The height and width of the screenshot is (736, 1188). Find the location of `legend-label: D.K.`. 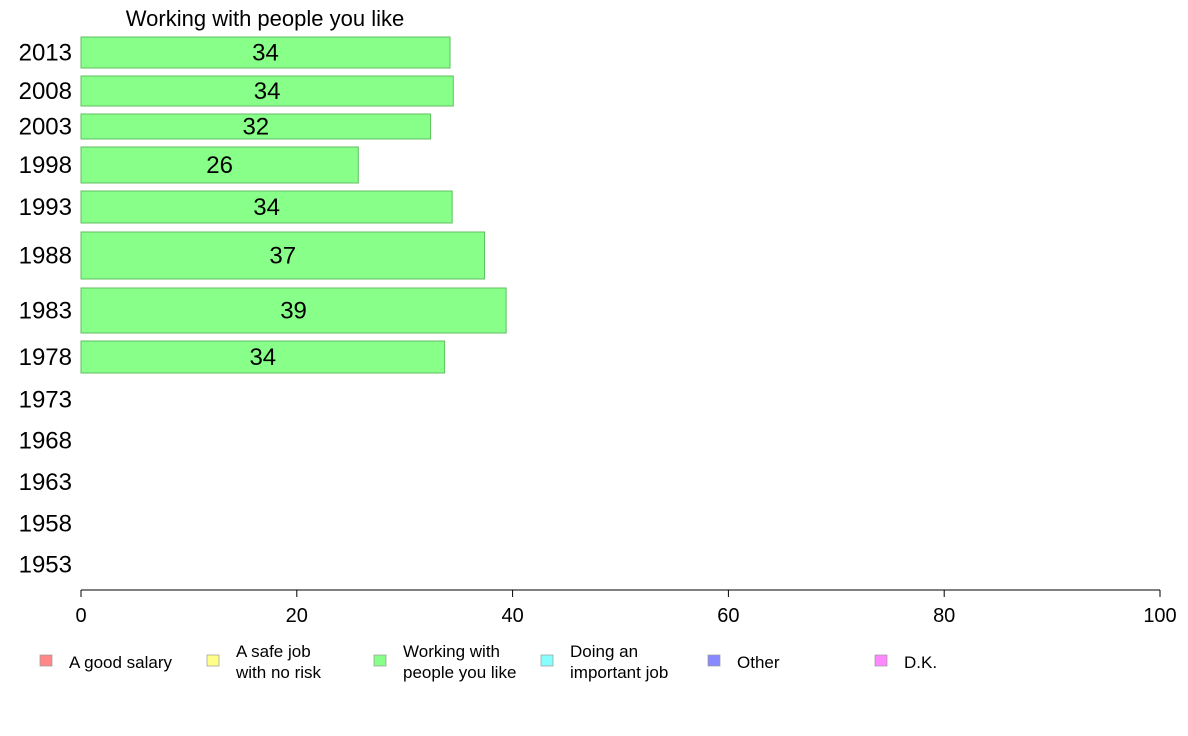

legend-label: D.K. is located at coordinates (920, 662).